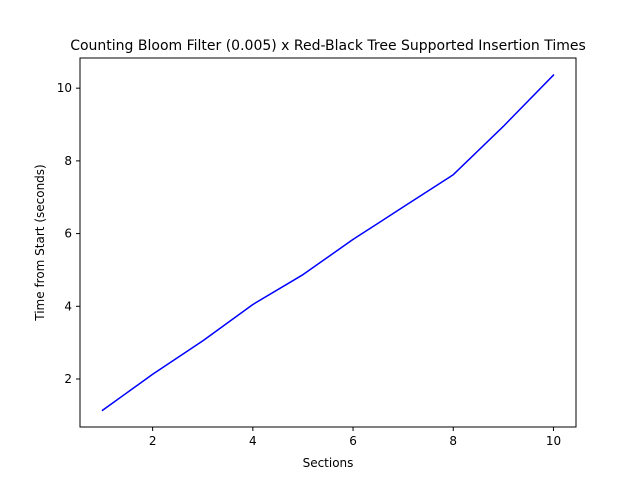 The width and height of the screenshot is (640, 484). Describe the element at coordinates (64, 88) in the screenshot. I see `y-tick-label: 10` at that location.